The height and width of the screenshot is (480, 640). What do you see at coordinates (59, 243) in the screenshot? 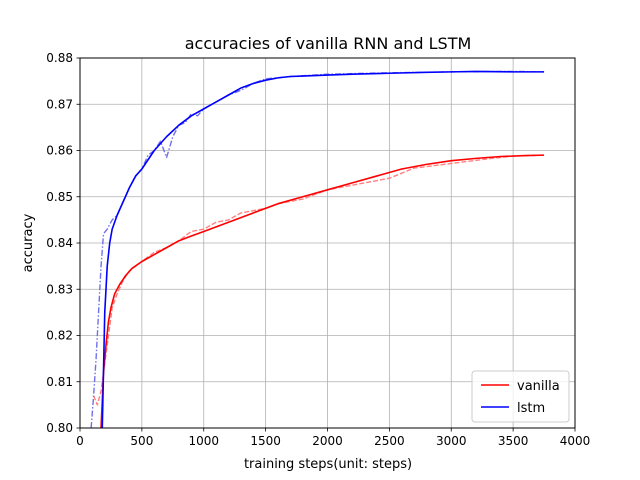
I see `y-tick-label: 0.84` at bounding box center [59, 243].